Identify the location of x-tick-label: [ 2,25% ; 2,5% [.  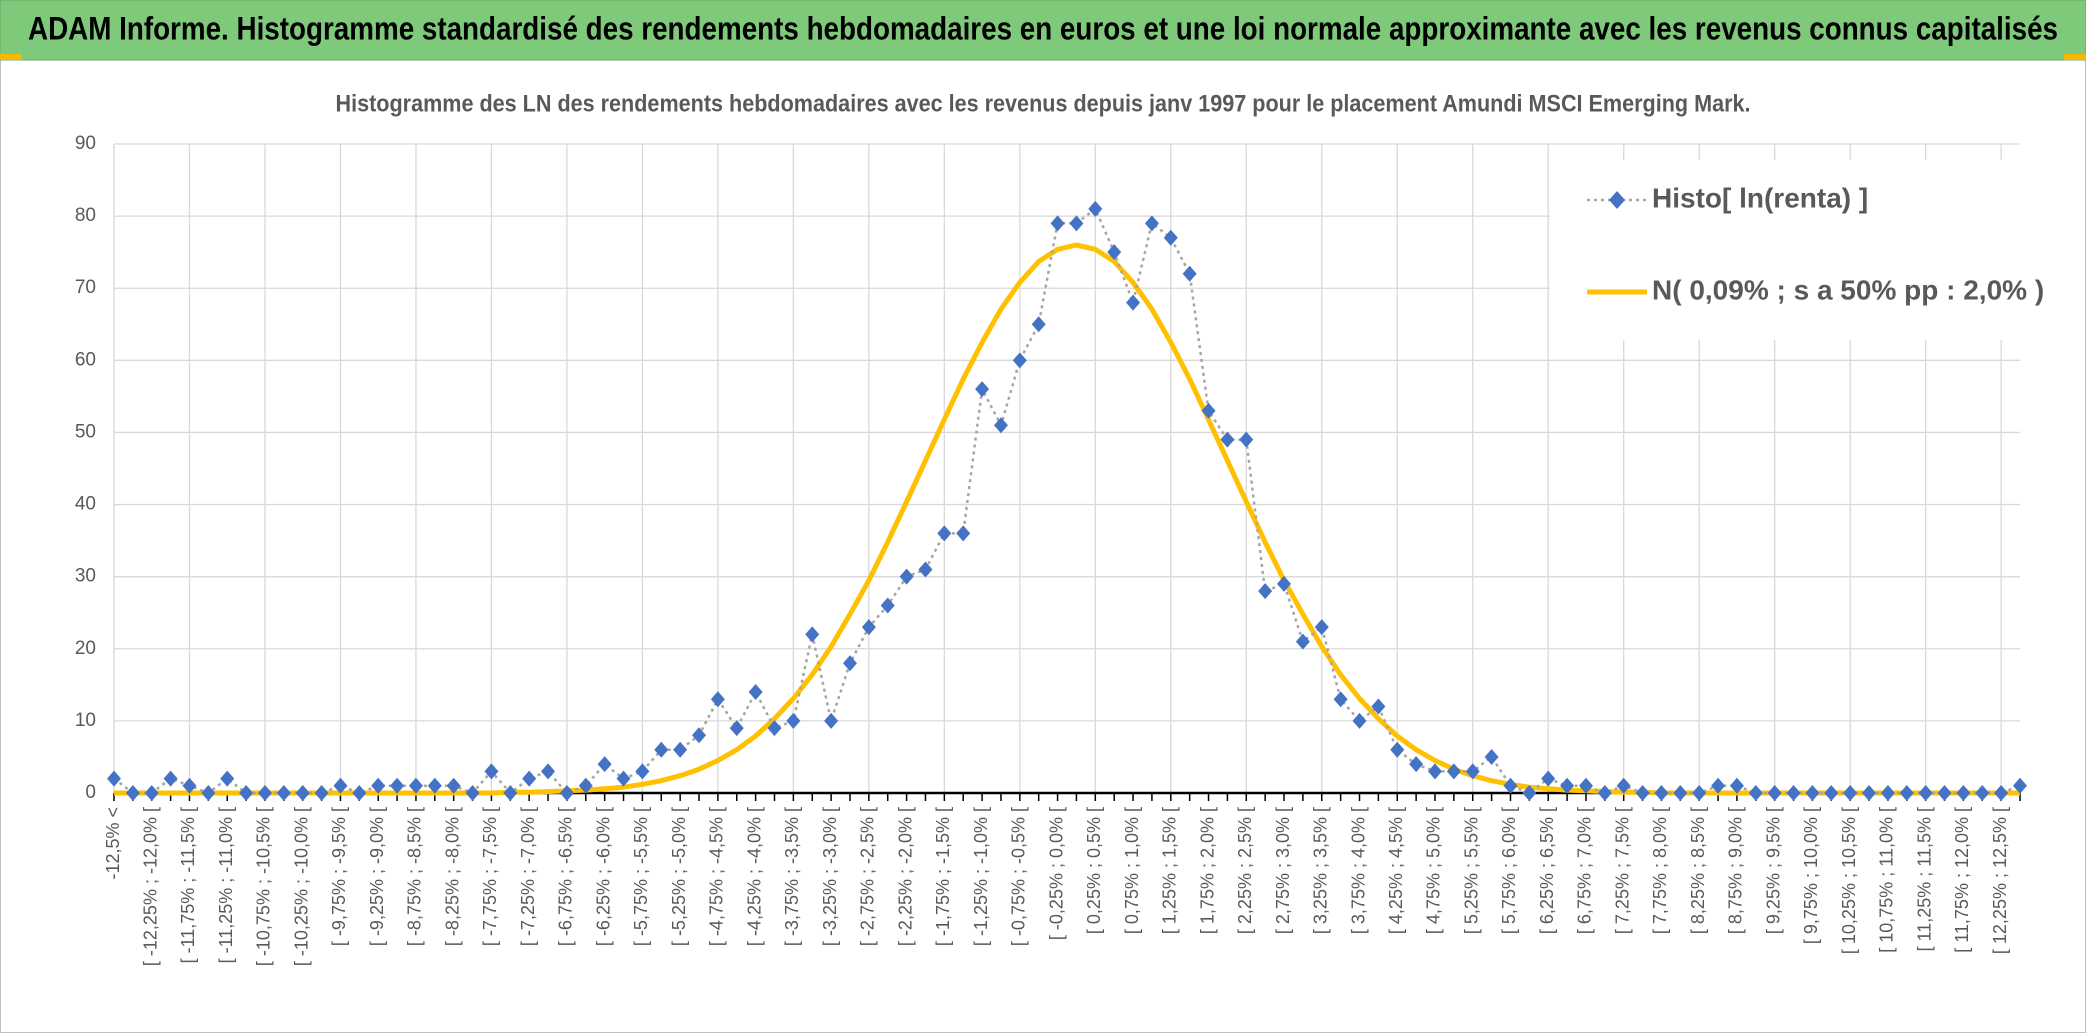
(1245, 870).